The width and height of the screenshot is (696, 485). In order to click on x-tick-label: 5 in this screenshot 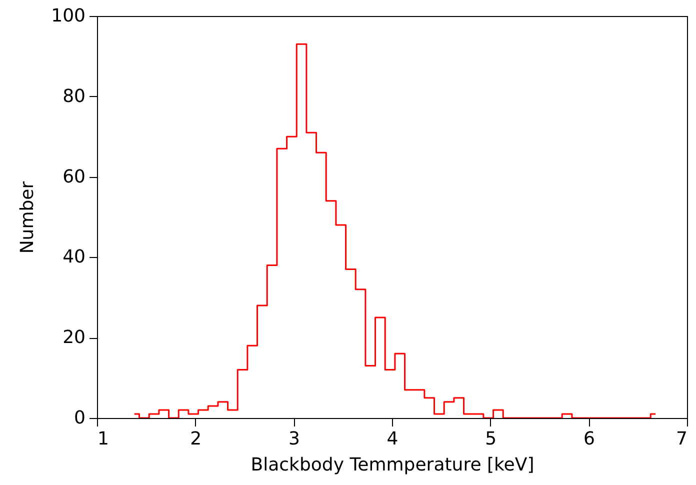, I will do `click(491, 439)`.